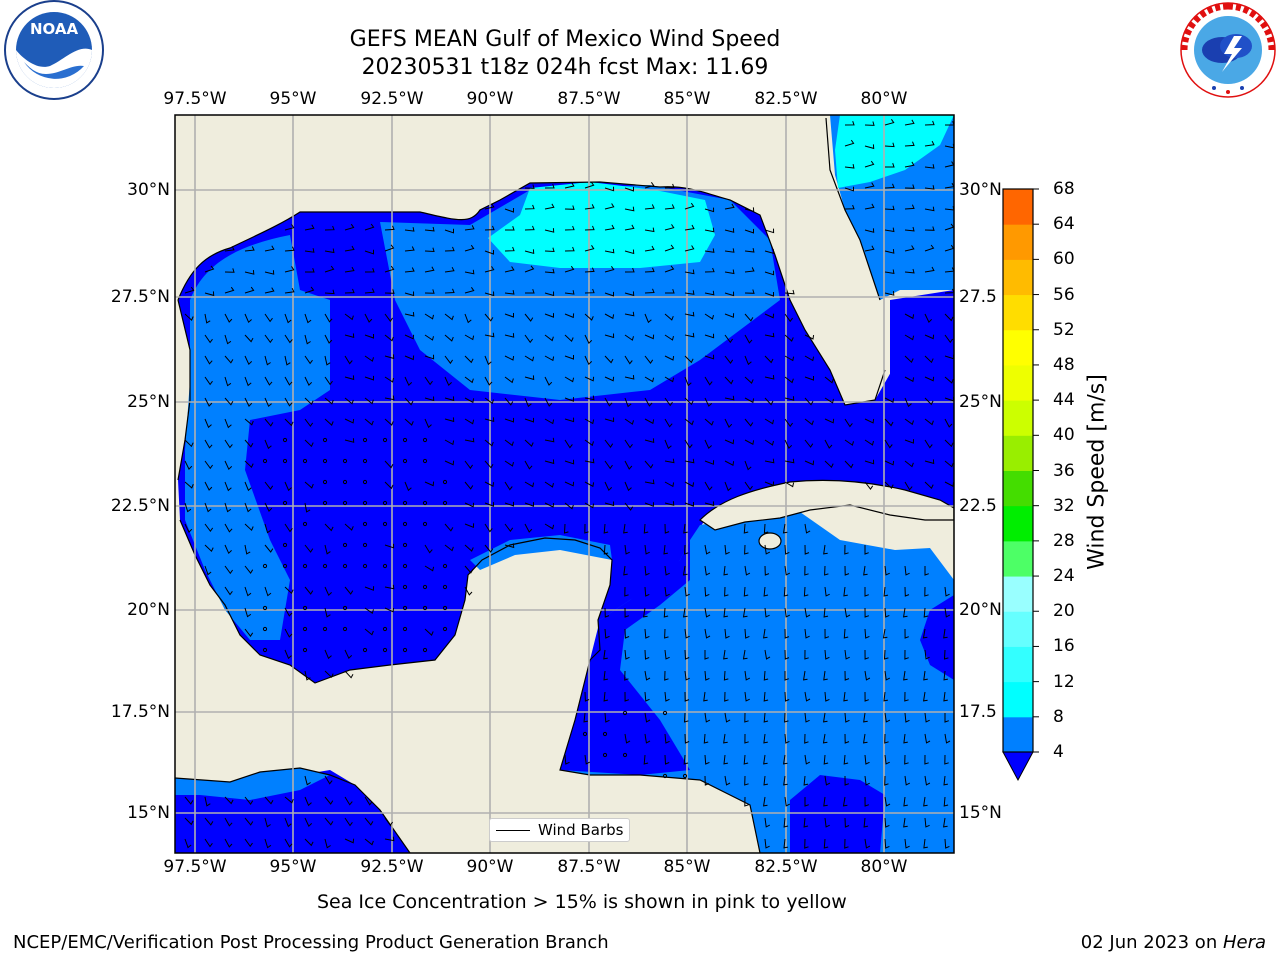  Describe the element at coordinates (1244, 942) in the screenshot. I see `footer-host: Hera` at that location.